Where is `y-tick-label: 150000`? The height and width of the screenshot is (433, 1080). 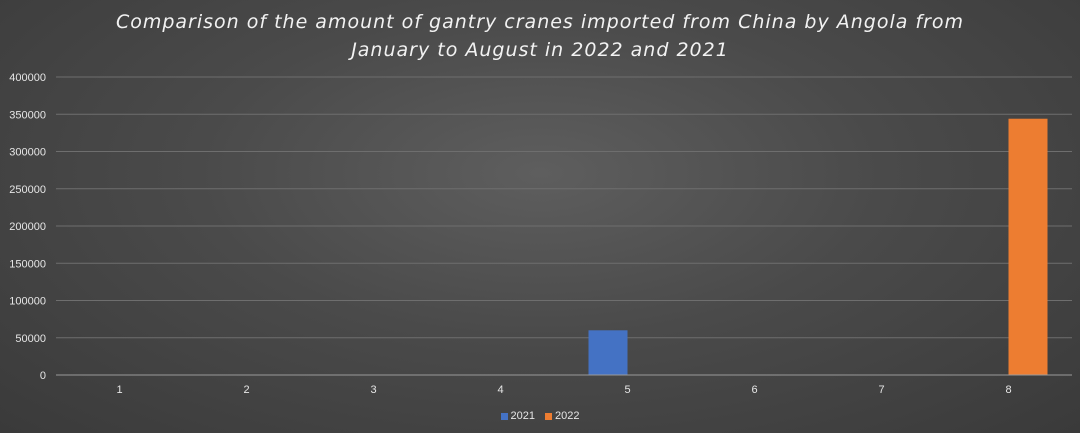 y-tick-label: 150000 is located at coordinates (27, 264).